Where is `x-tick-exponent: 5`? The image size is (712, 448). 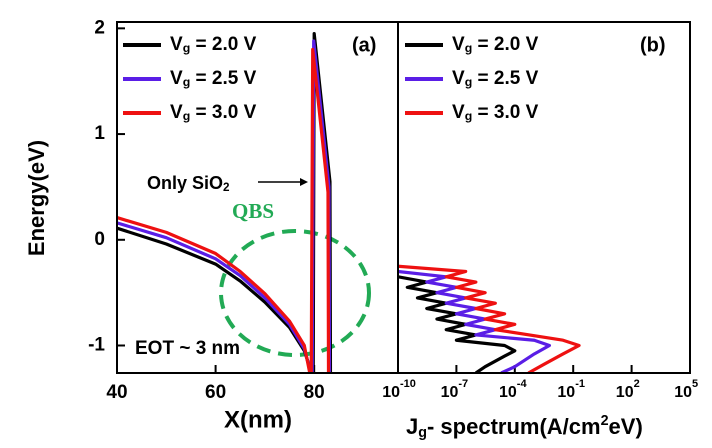
x-tick-exponent: 5 is located at coordinates (695, 384).